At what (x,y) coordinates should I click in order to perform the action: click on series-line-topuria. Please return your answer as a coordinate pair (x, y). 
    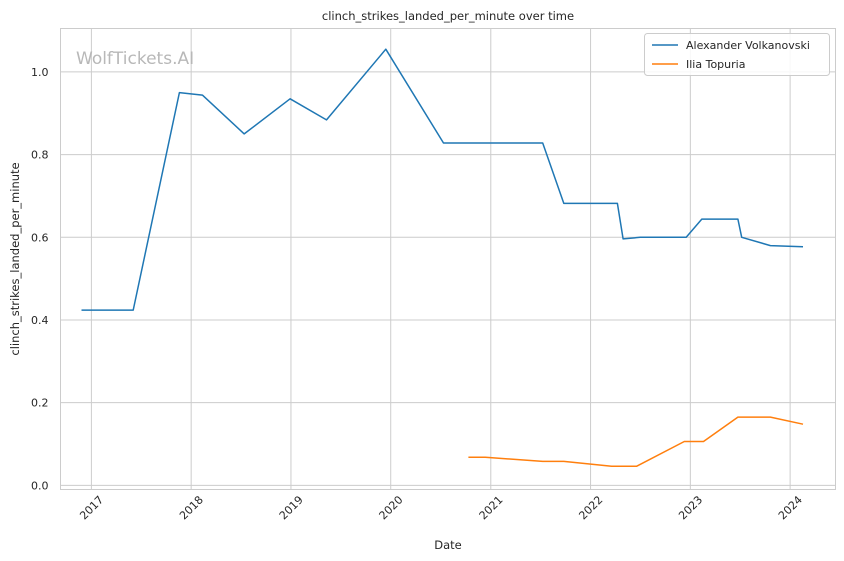
    Looking at the image, I should click on (636, 442).